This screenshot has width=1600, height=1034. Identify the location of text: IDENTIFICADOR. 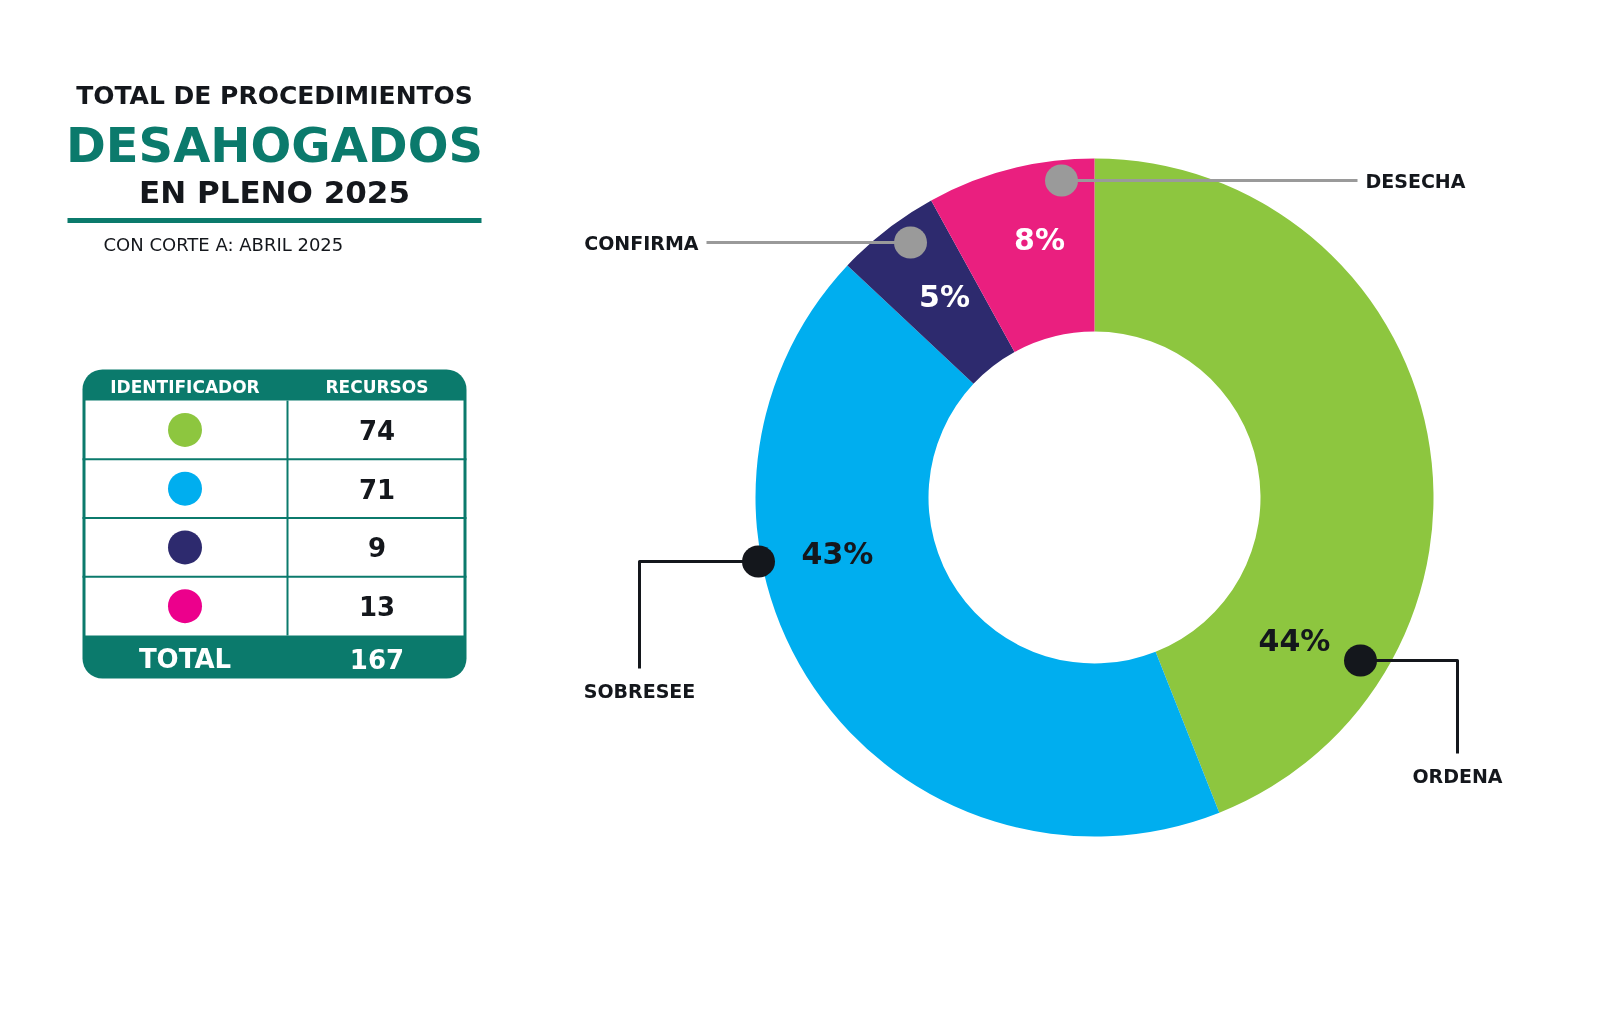
(185, 386).